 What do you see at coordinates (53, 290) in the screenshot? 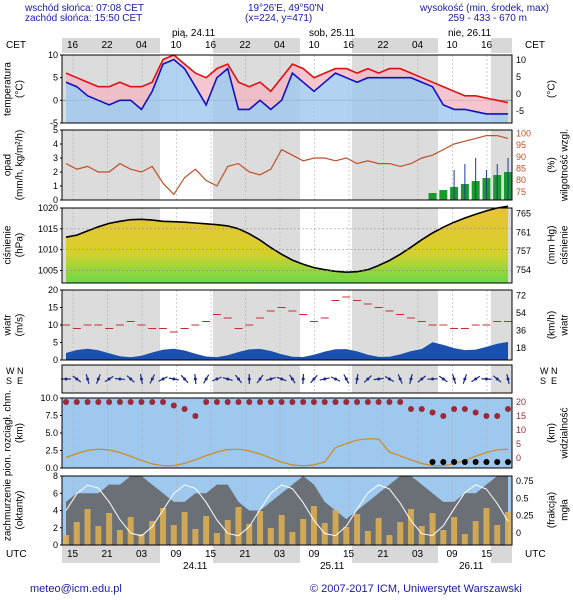
I see `ytick-left: 20` at bounding box center [53, 290].